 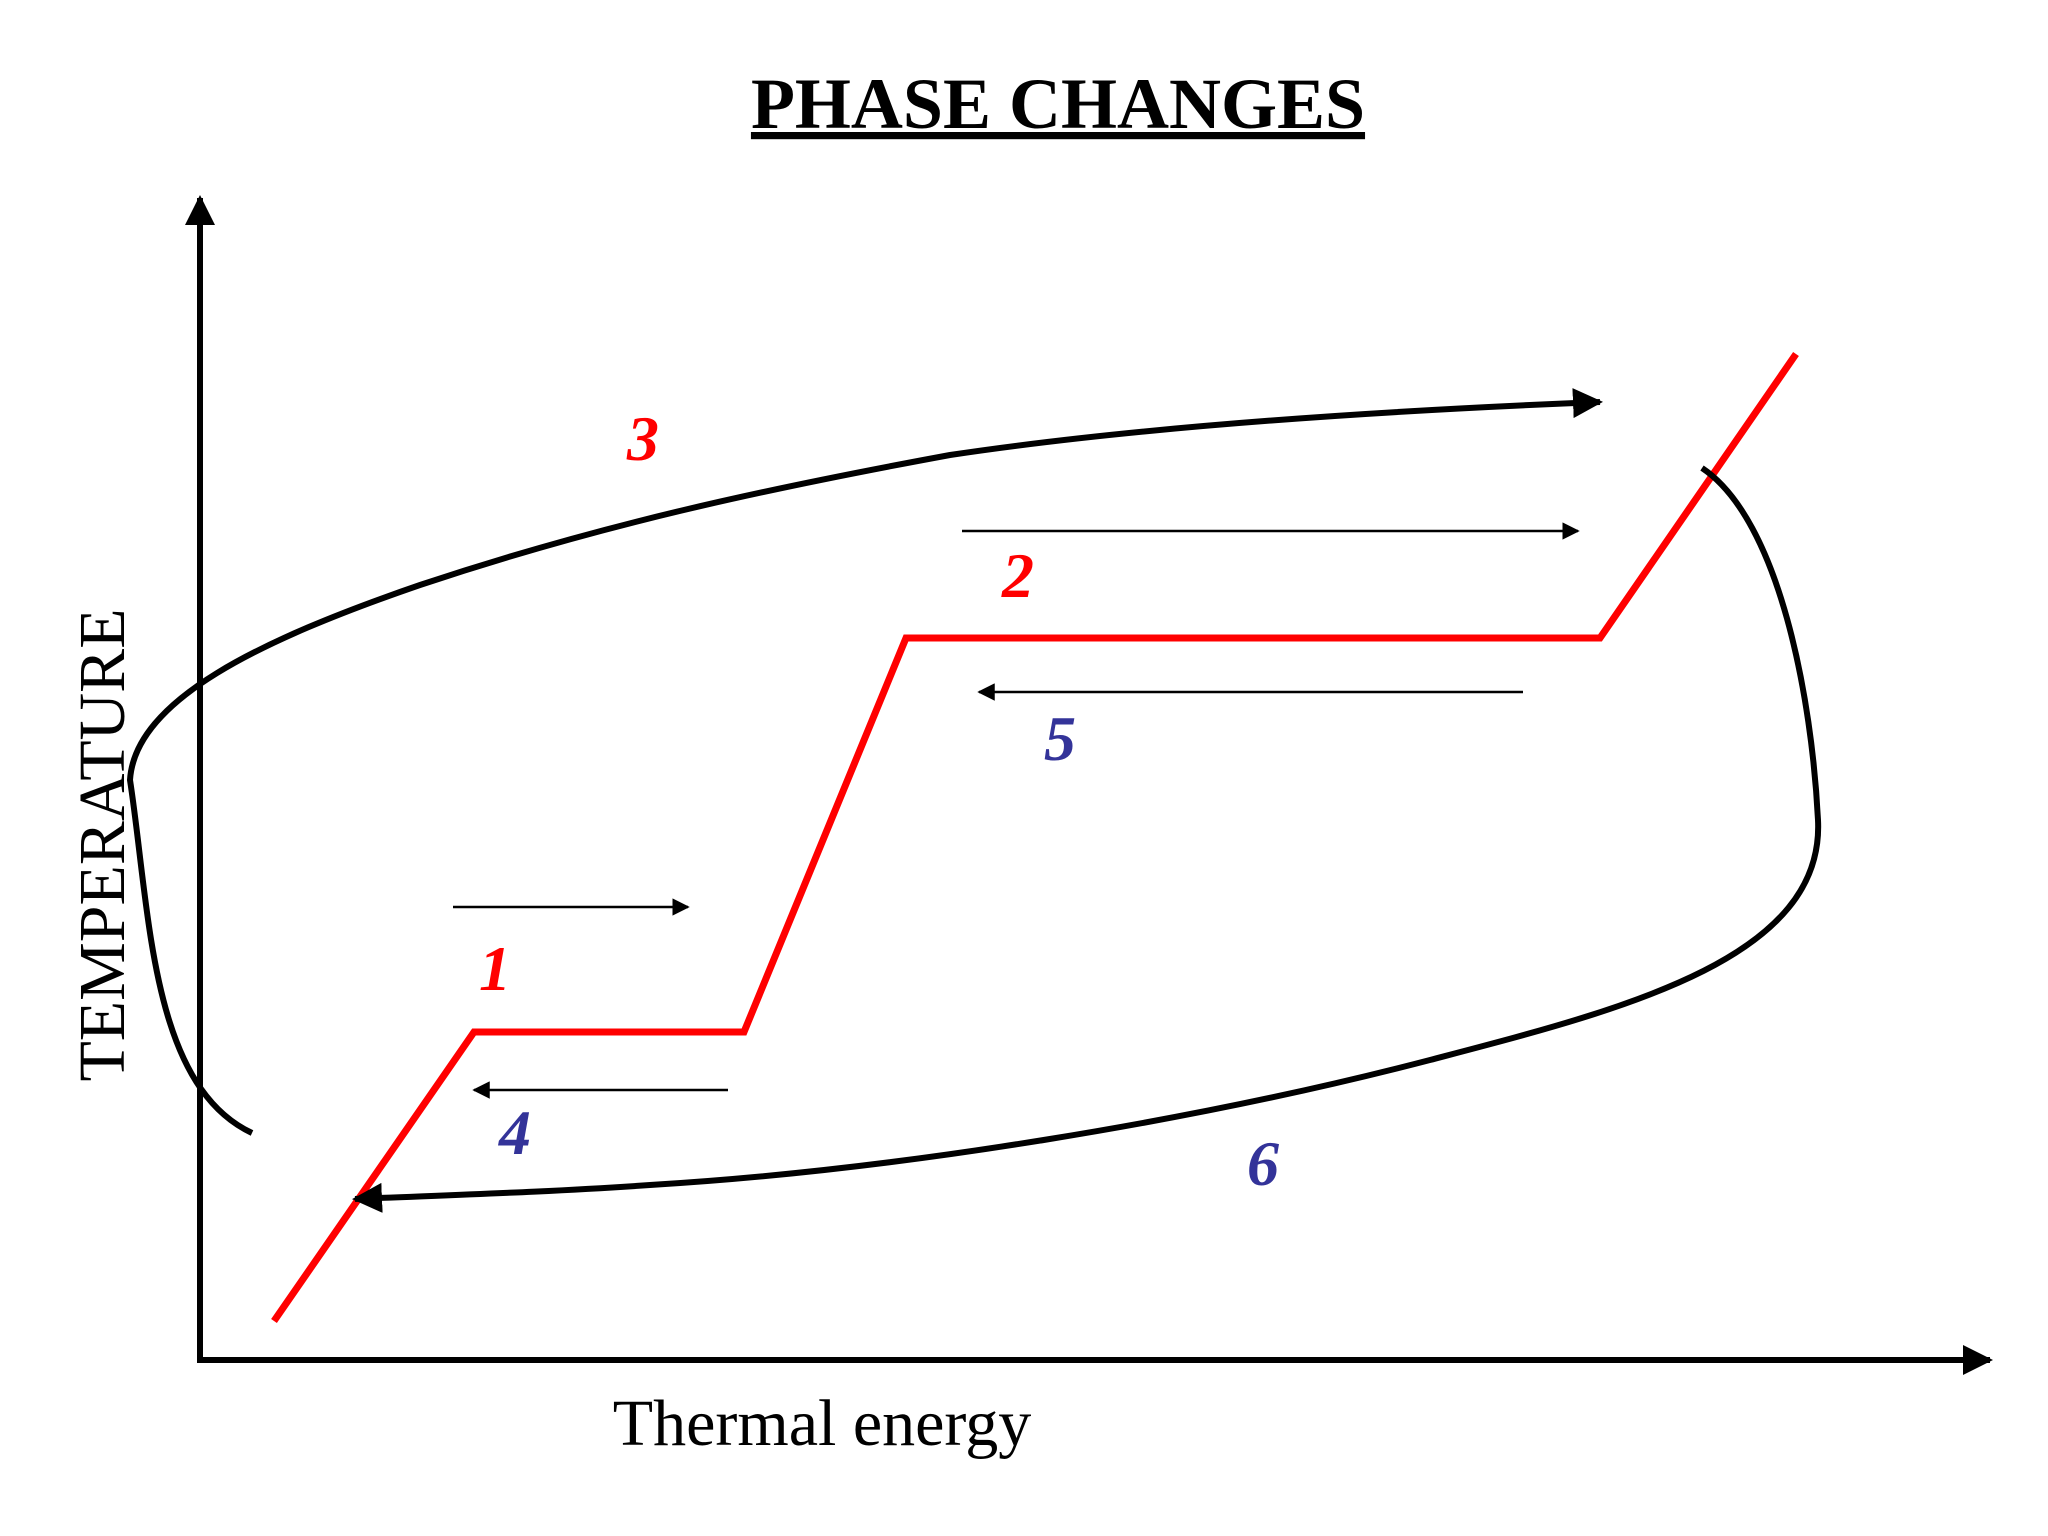 I want to click on label-step-5: 5, so click(x=1060, y=738).